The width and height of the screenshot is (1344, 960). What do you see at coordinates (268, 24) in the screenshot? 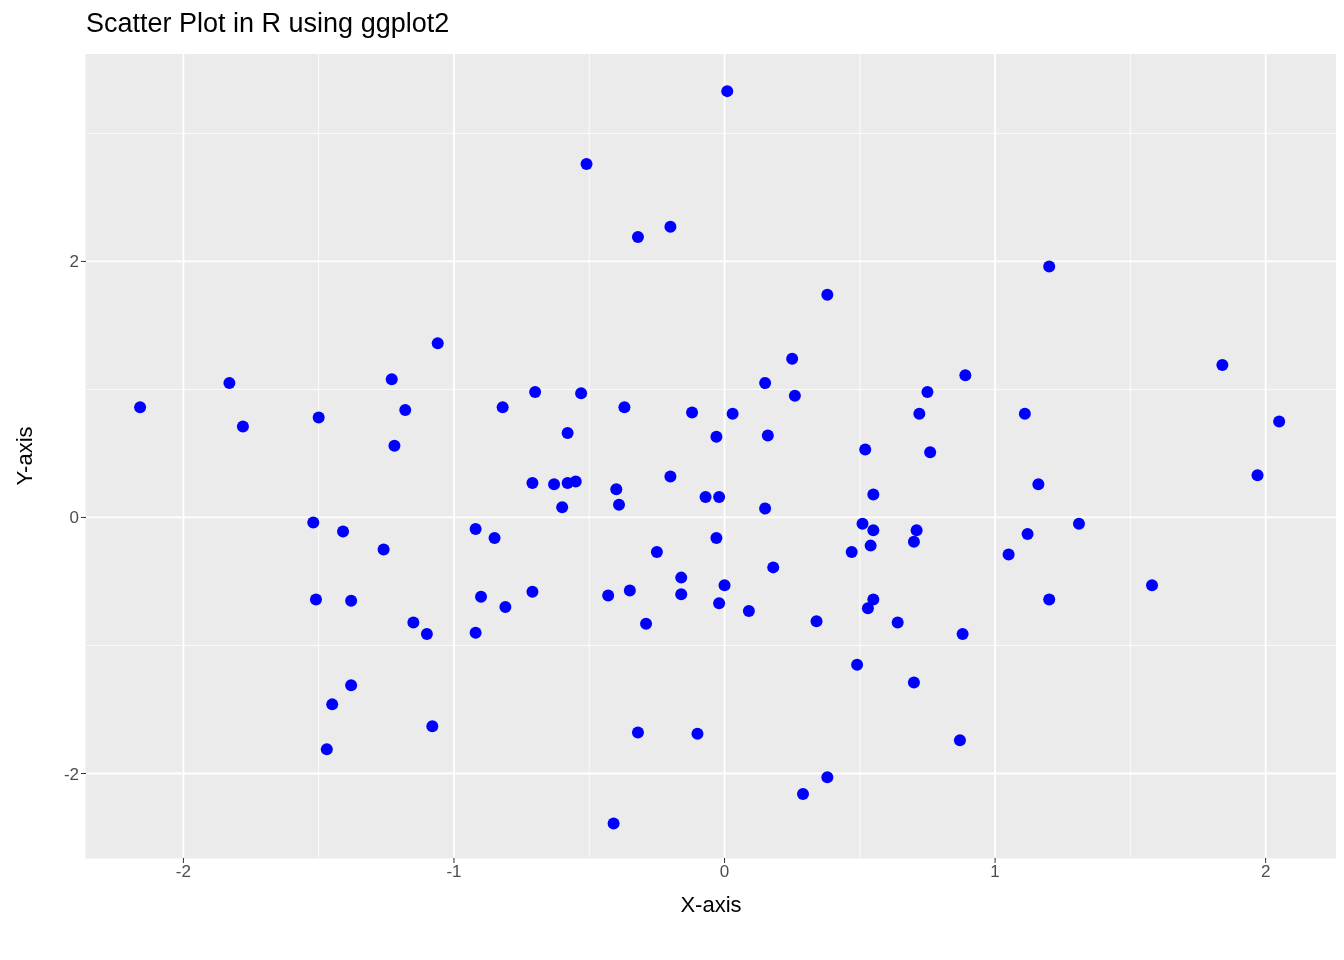
I see `chart-title: Scatter Plot in R using ggplot2` at bounding box center [268, 24].